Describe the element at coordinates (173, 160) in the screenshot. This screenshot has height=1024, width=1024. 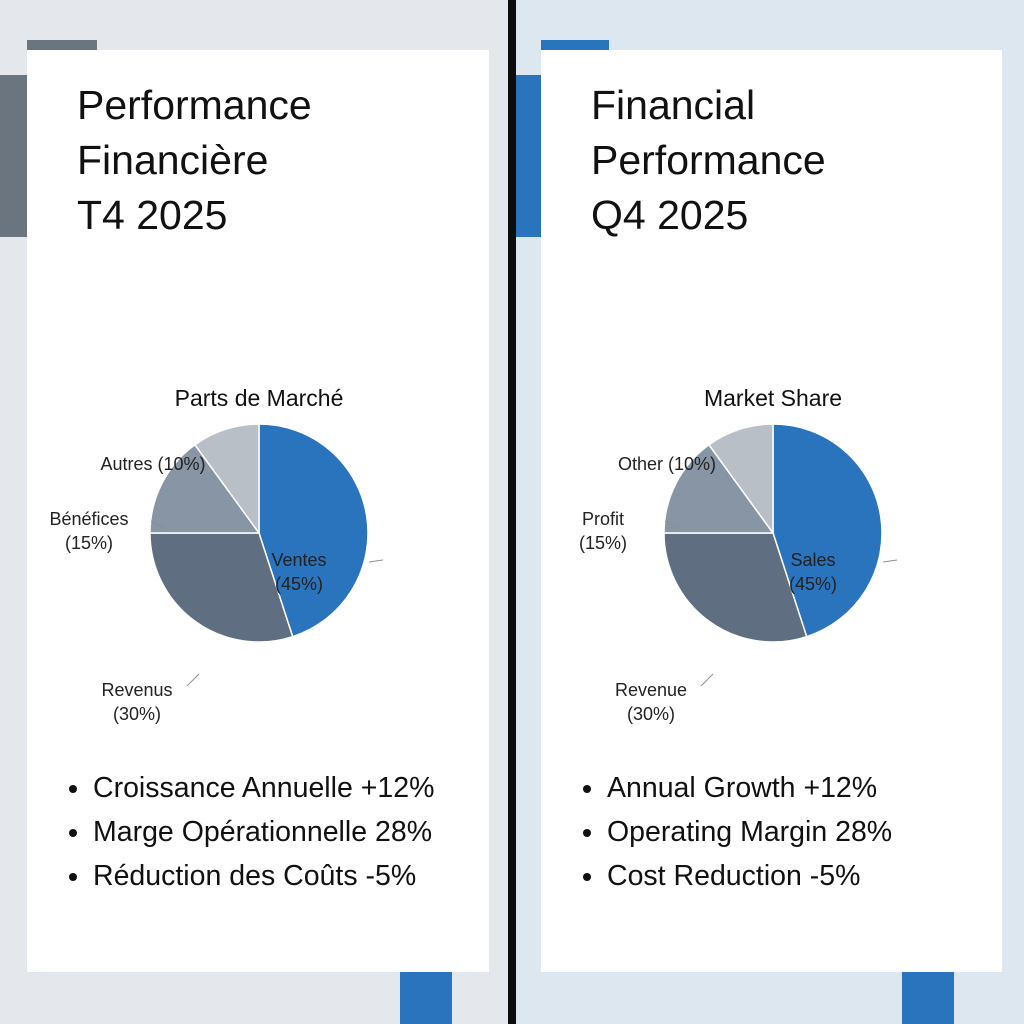
I see `title-line: Financière` at that location.